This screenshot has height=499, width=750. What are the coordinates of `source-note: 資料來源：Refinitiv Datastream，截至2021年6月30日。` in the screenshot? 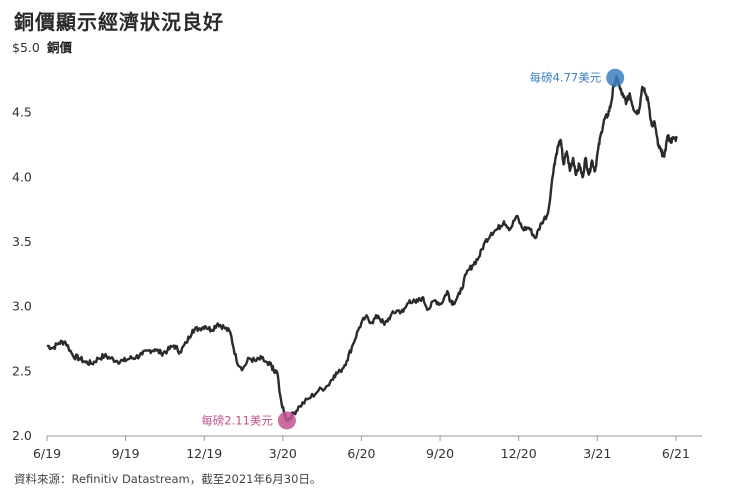 It's located at (168, 479).